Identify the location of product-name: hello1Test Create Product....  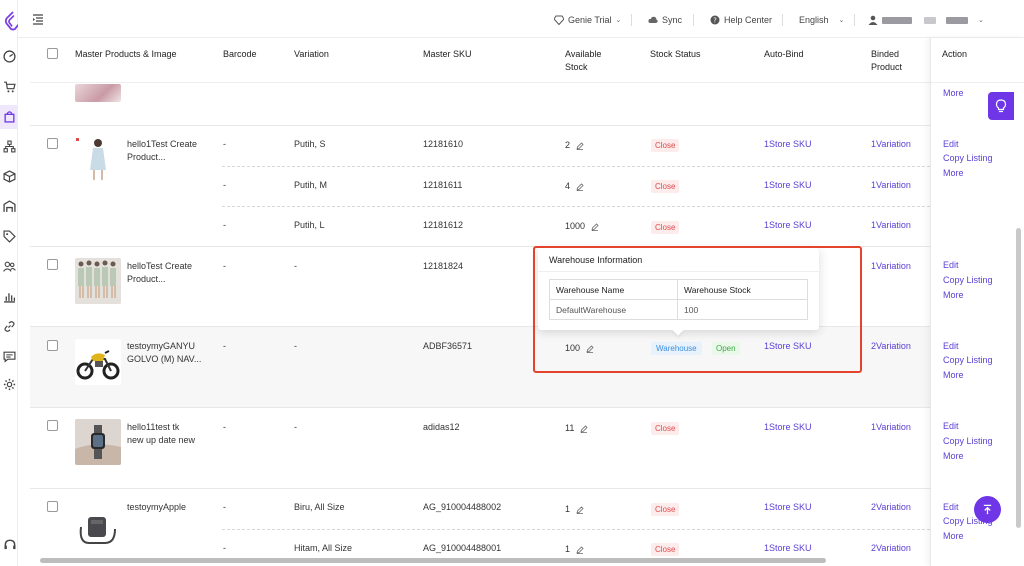
(162, 151).